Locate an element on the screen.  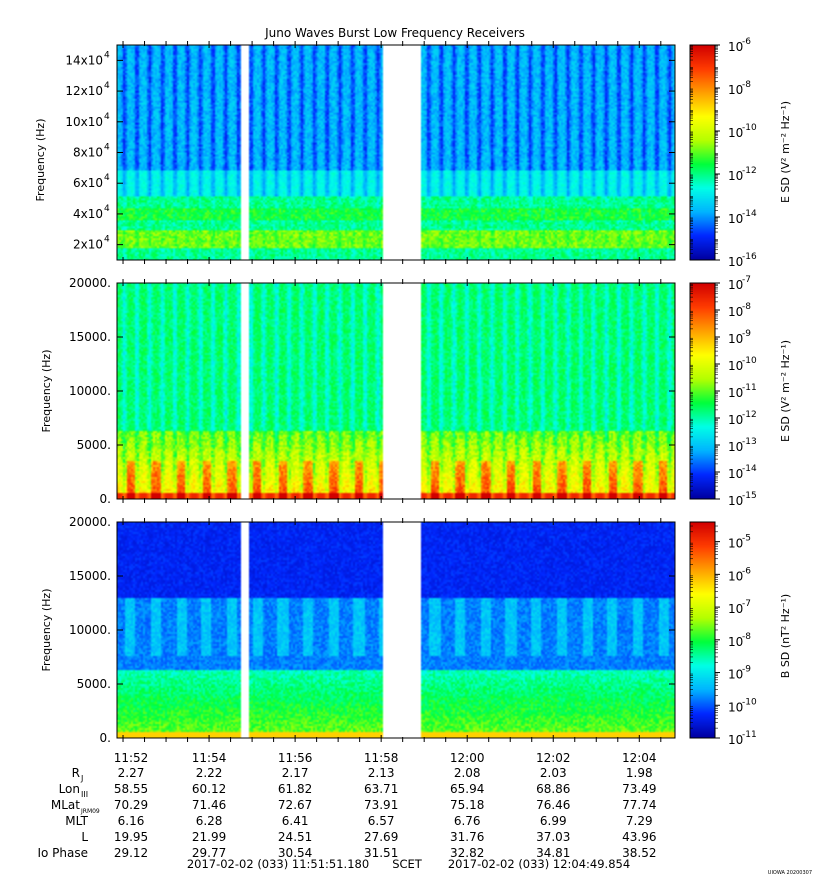
ephemeris-value: 6.76 is located at coordinates (467, 821).